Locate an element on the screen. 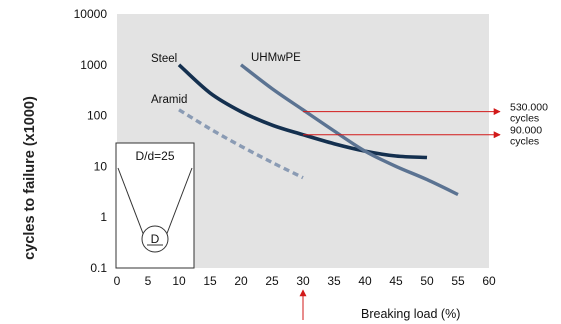  annotation-value: 90.000 is located at coordinates (526, 131).